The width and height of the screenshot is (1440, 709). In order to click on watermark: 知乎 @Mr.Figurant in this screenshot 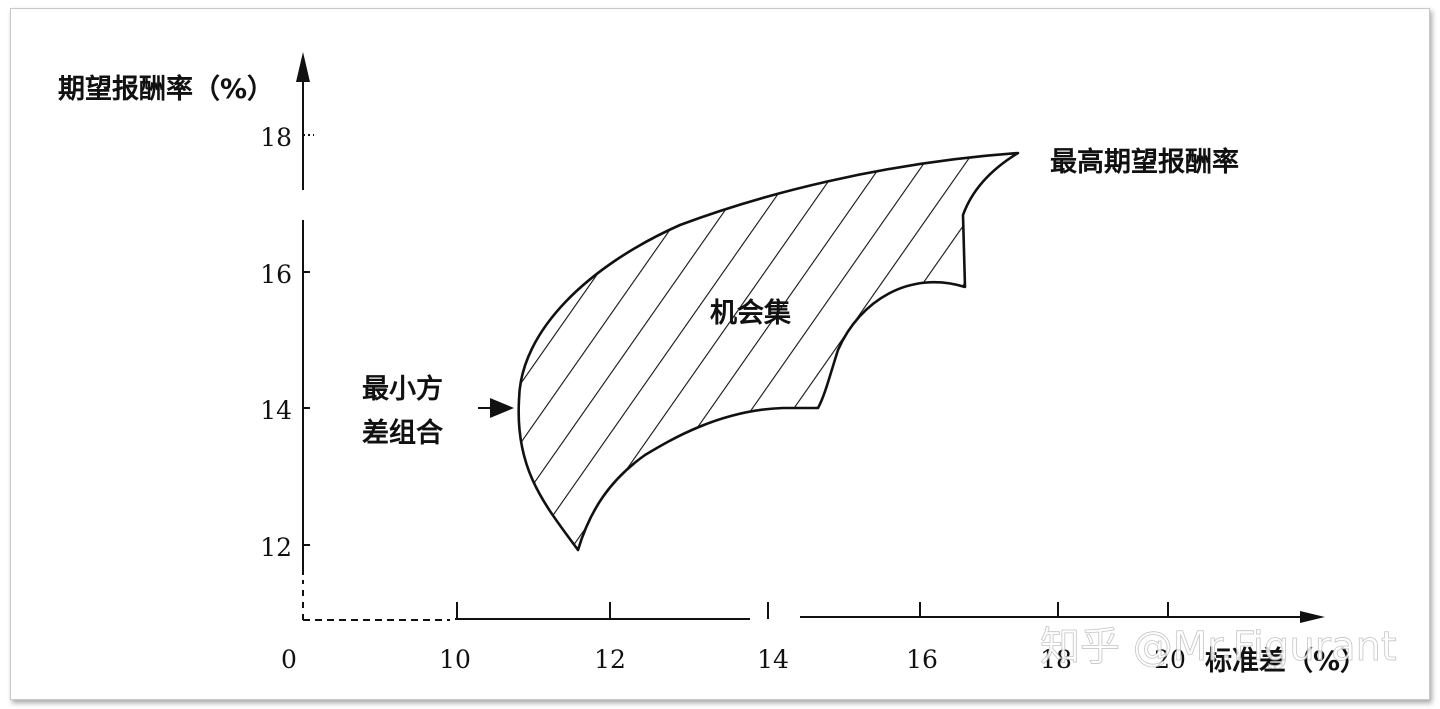, I will do `click(1218, 647)`.